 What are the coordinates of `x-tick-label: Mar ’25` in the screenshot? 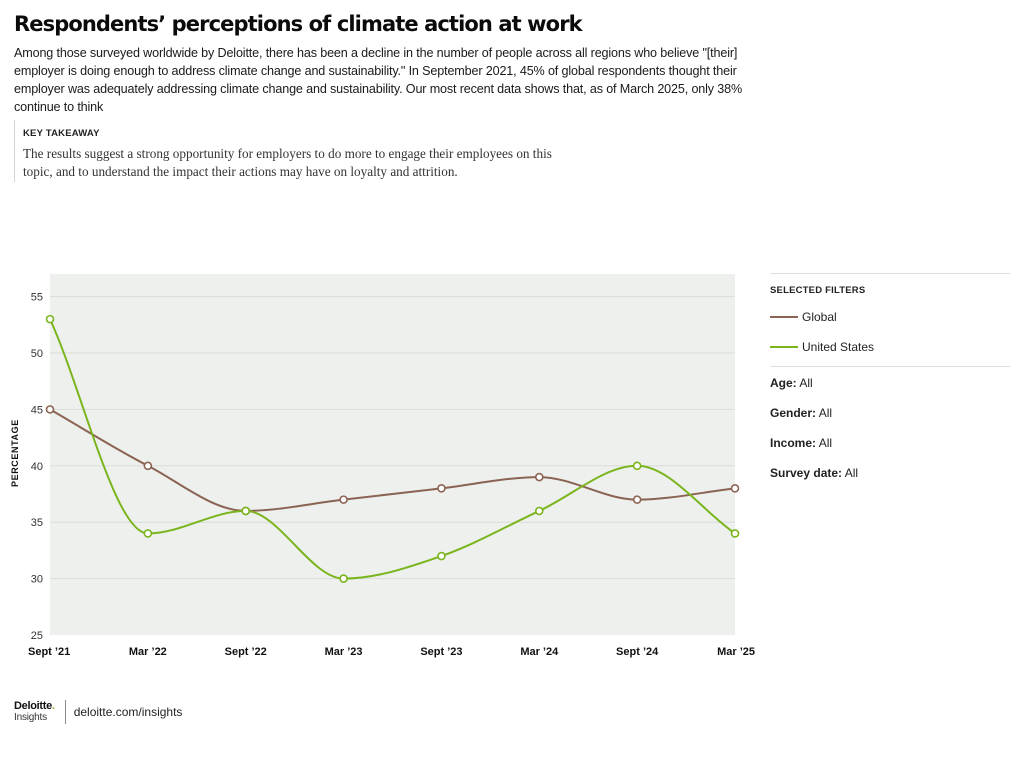 It's located at (736, 652).